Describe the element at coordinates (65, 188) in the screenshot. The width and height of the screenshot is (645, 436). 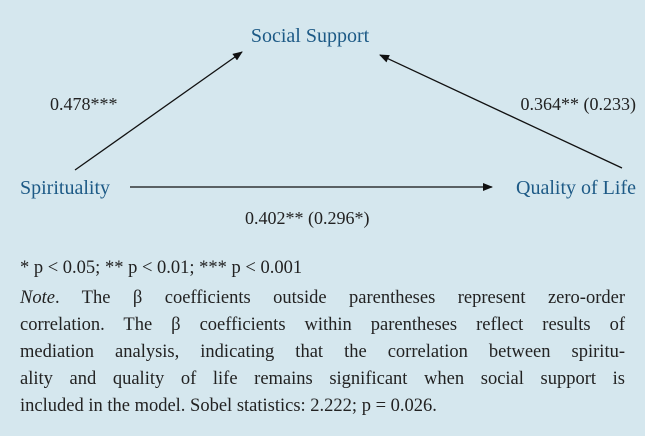
I see `node-label: Spirituality` at that location.